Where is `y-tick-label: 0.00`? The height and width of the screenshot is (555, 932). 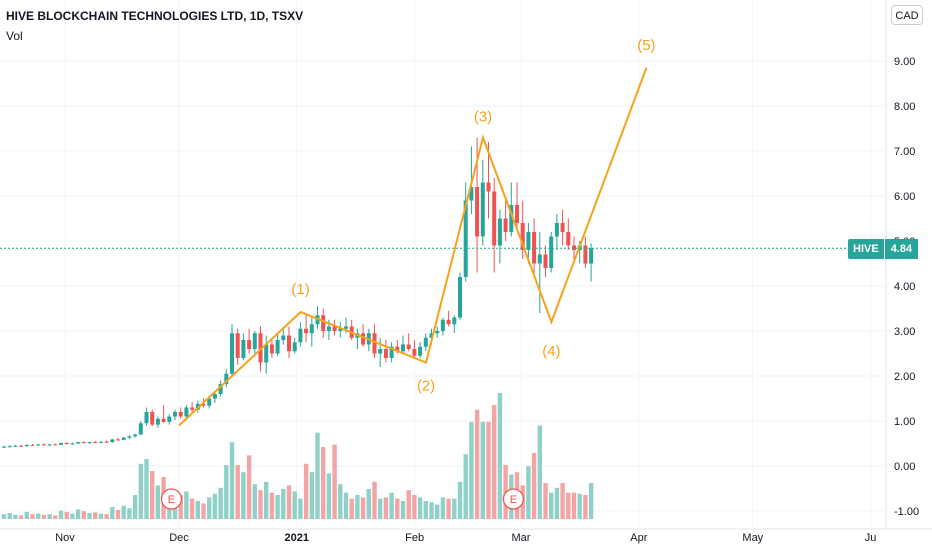 y-tick-label: 0.00 is located at coordinates (904, 467).